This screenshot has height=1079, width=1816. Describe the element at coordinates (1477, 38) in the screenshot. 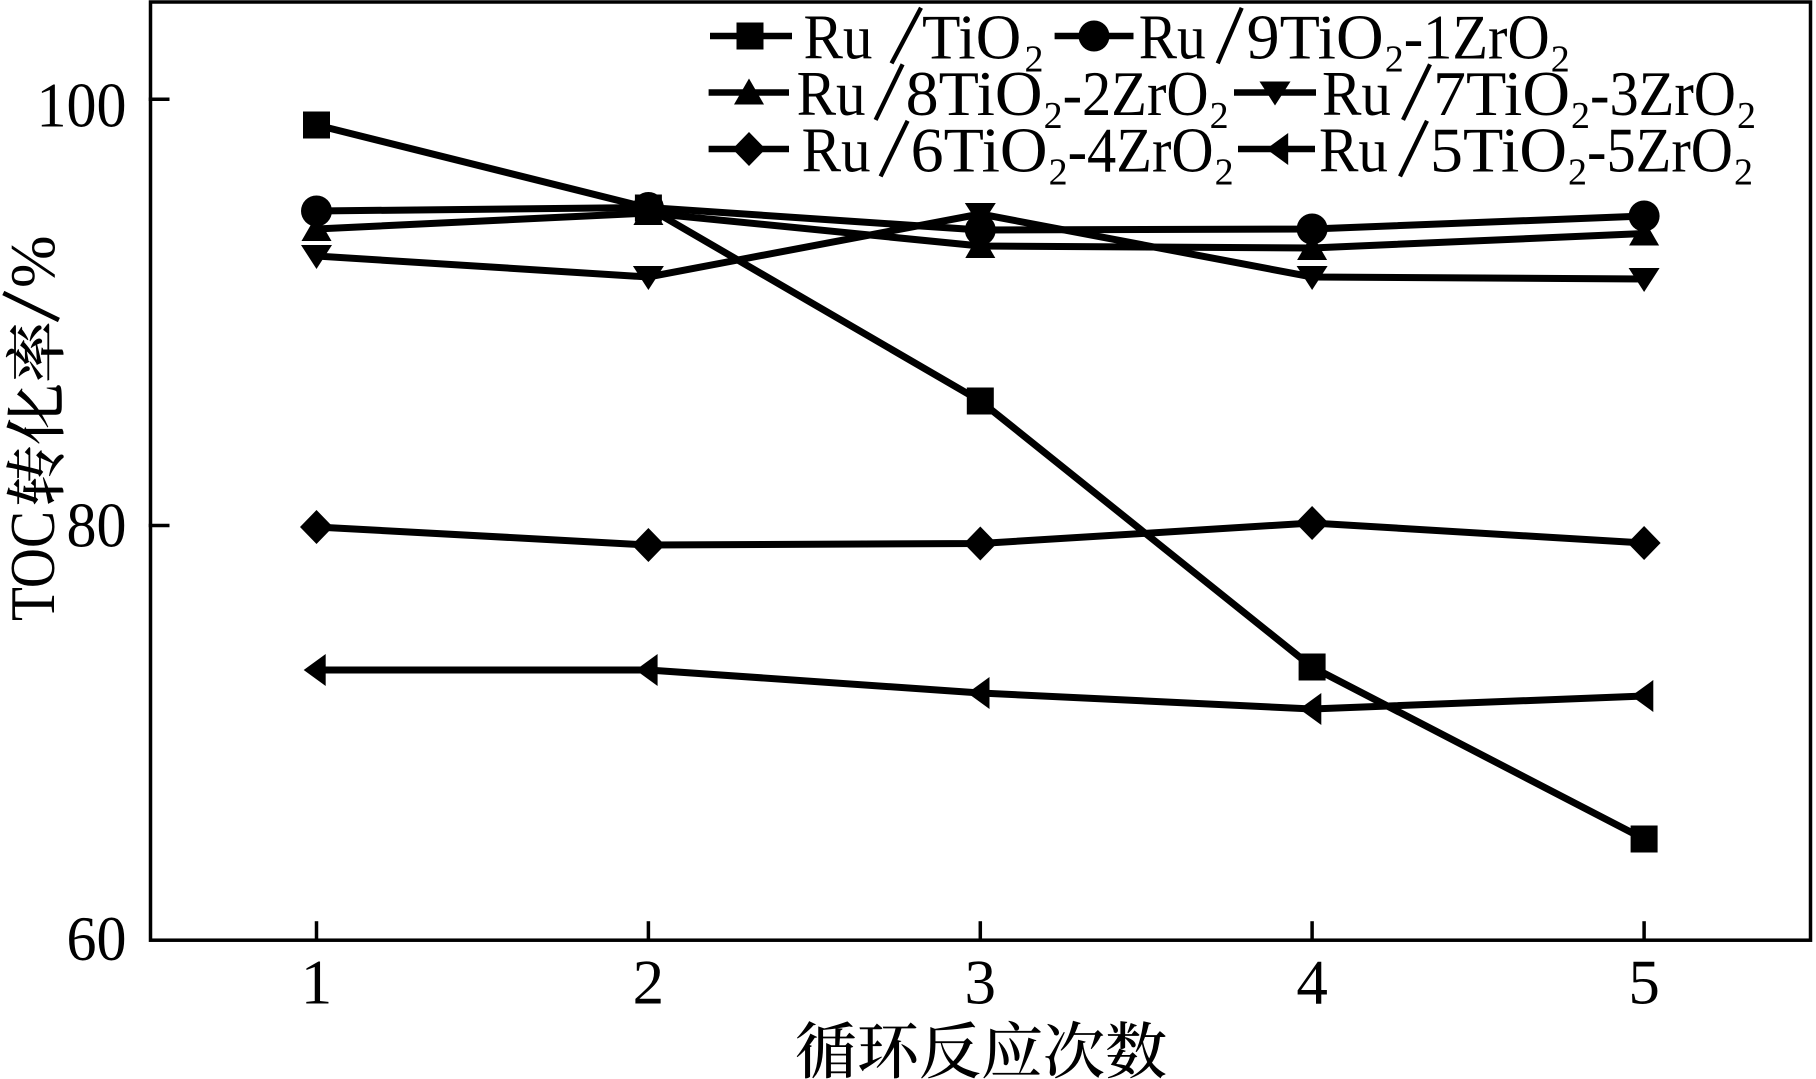

I see `svg-text: -1ZrO` at that location.